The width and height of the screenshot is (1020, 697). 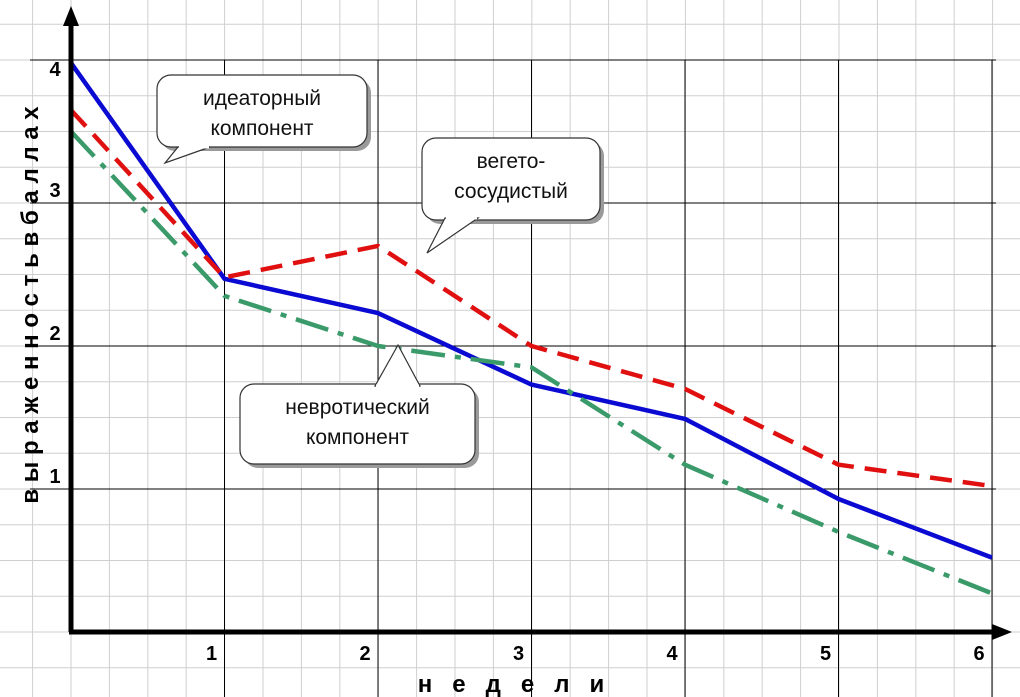 I want to click on y-tick-label: 2, so click(x=54, y=334).